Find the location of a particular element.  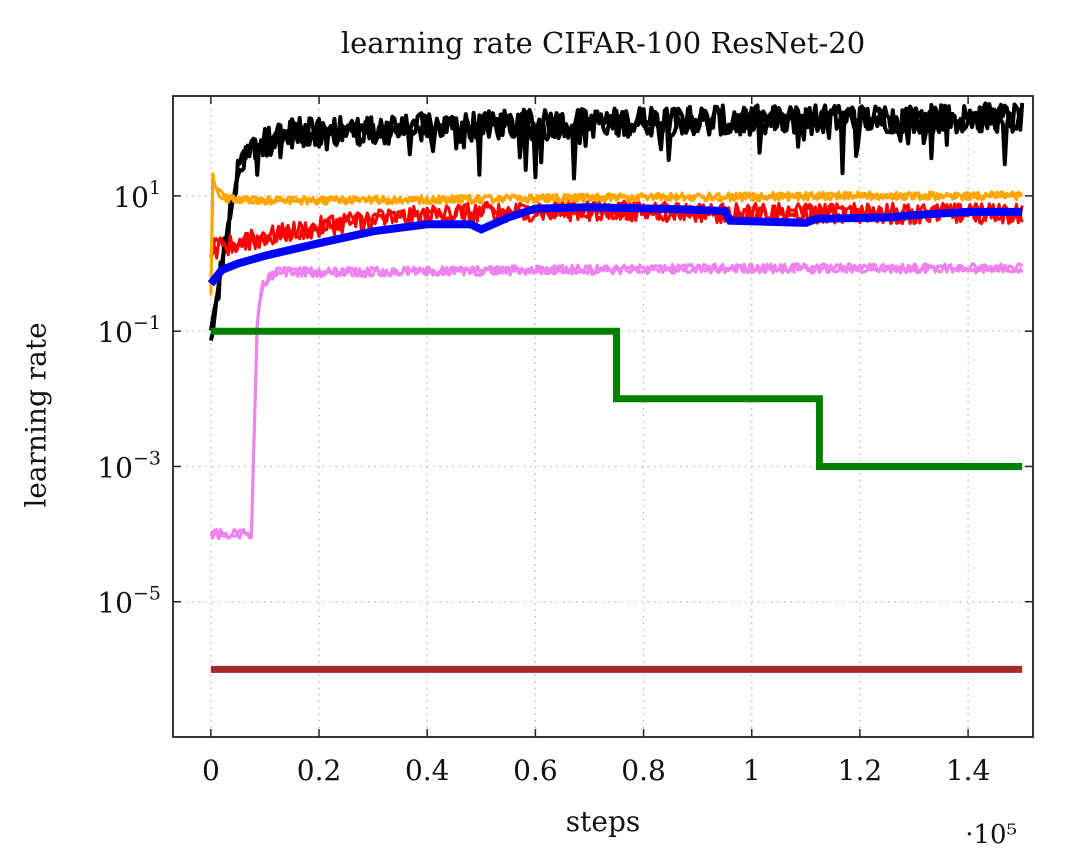

x-tick-label: 1 is located at coordinates (752, 770).